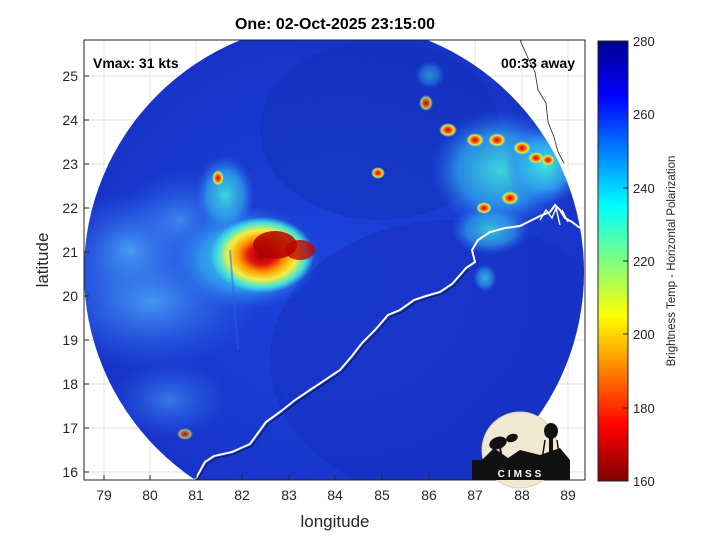 The image size is (720, 540). What do you see at coordinates (70, 384) in the screenshot?
I see `y-tick-label: 18` at bounding box center [70, 384].